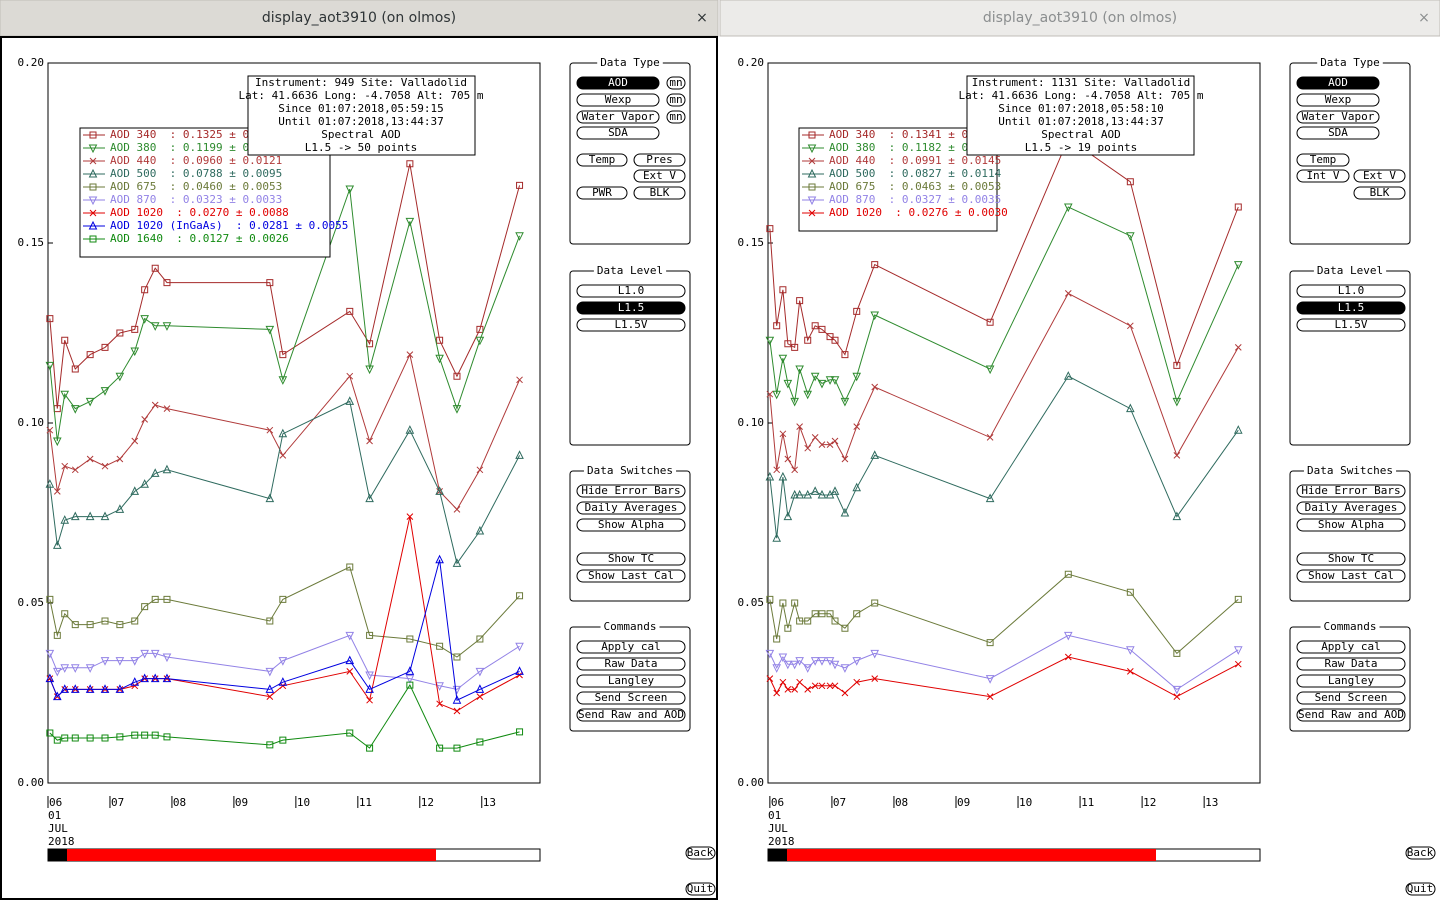 The image size is (1440, 900). I want to click on button-label: Temp, so click(1323, 159).